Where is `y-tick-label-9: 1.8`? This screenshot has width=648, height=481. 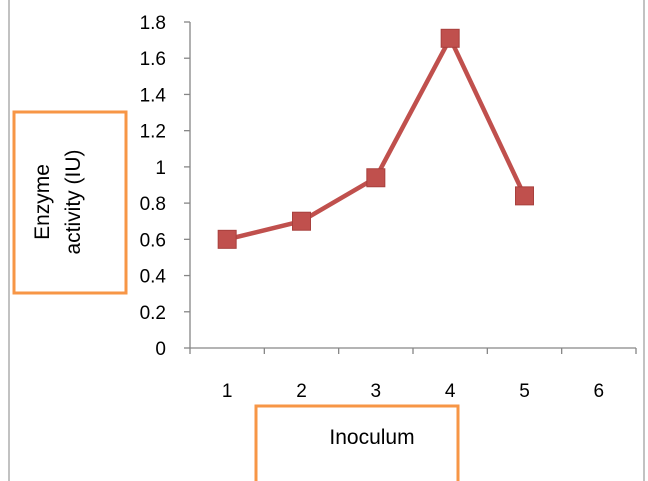 y-tick-label-9: 1.8 is located at coordinates (153, 23).